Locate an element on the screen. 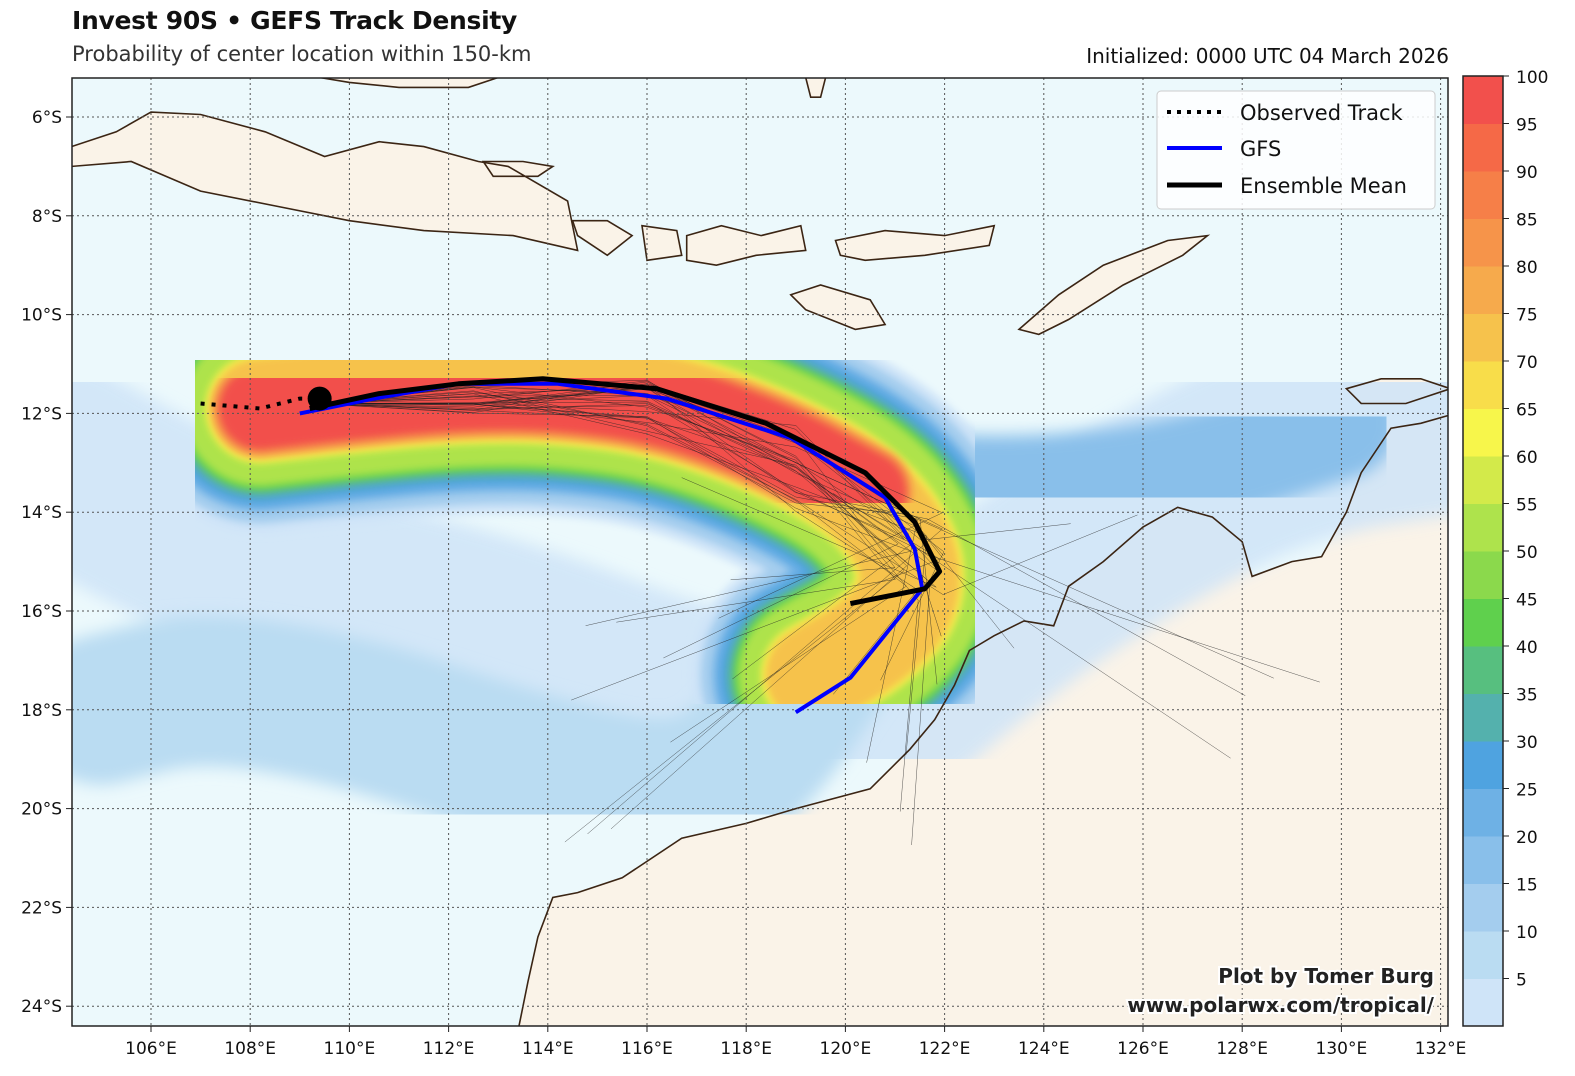 This screenshot has width=1575, height=1076. coastline-sumbawa is located at coordinates (746, 245).